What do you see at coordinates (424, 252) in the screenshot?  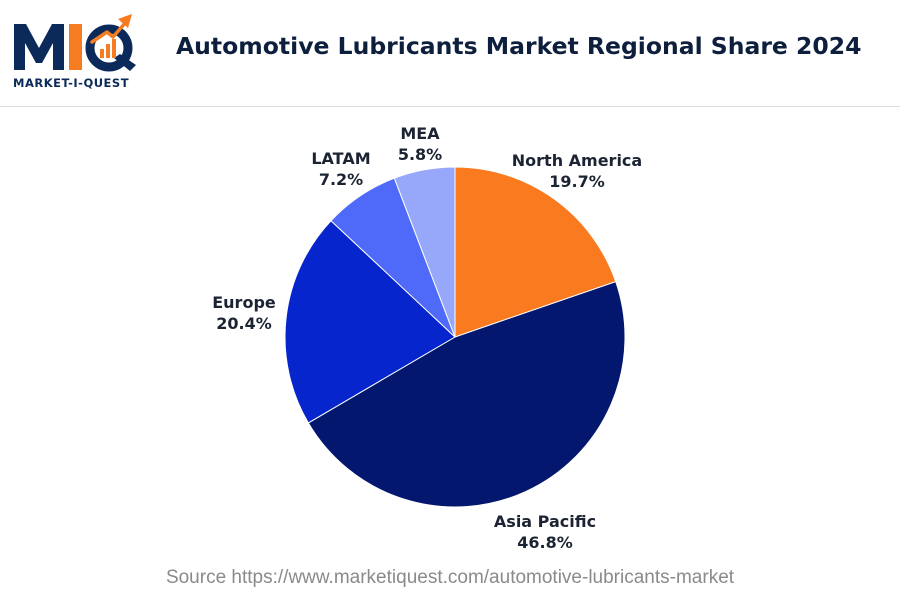 I see `pie-slice-mea` at bounding box center [424, 252].